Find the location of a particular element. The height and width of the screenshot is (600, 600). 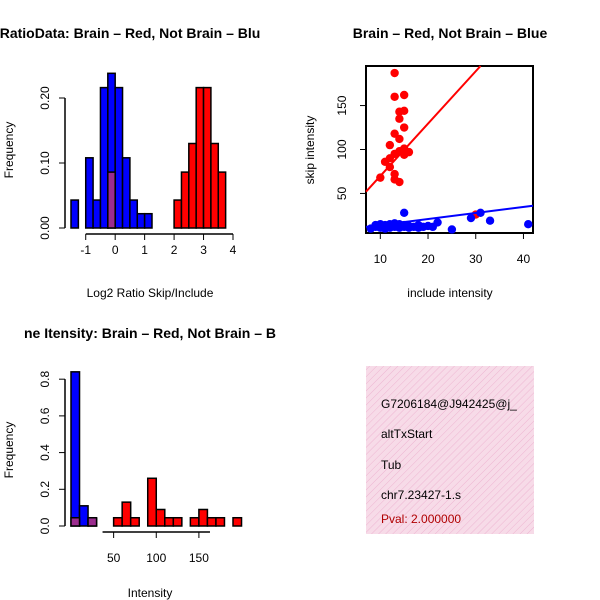

x-tick-label-2: 30 is located at coordinates (476, 259).